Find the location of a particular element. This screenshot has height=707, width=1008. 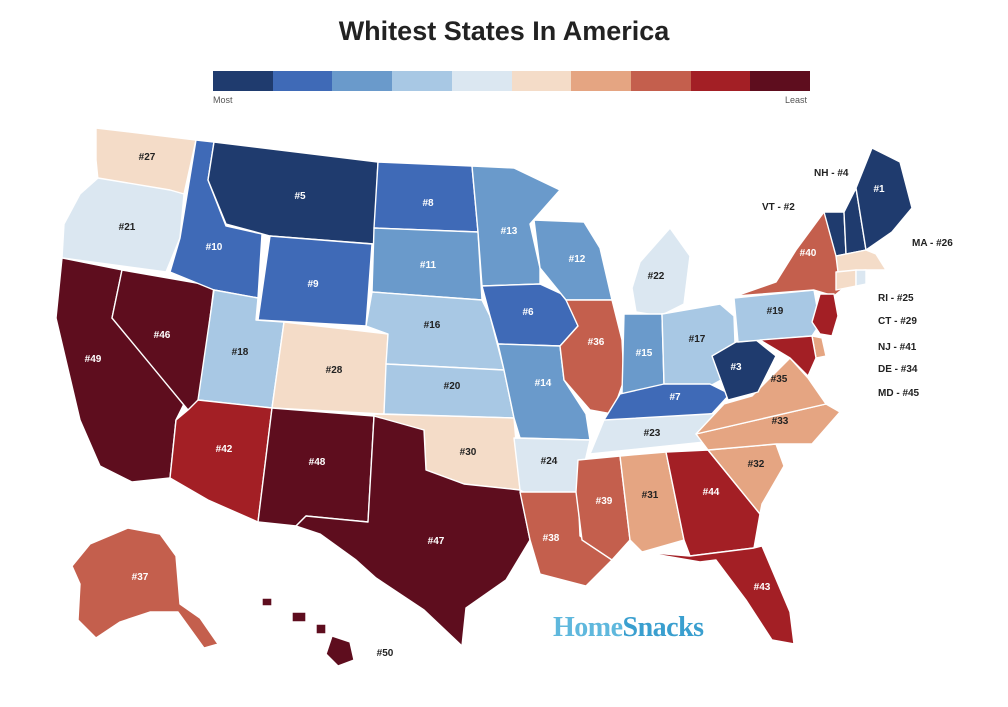

state-ne is located at coordinates (435, 331).